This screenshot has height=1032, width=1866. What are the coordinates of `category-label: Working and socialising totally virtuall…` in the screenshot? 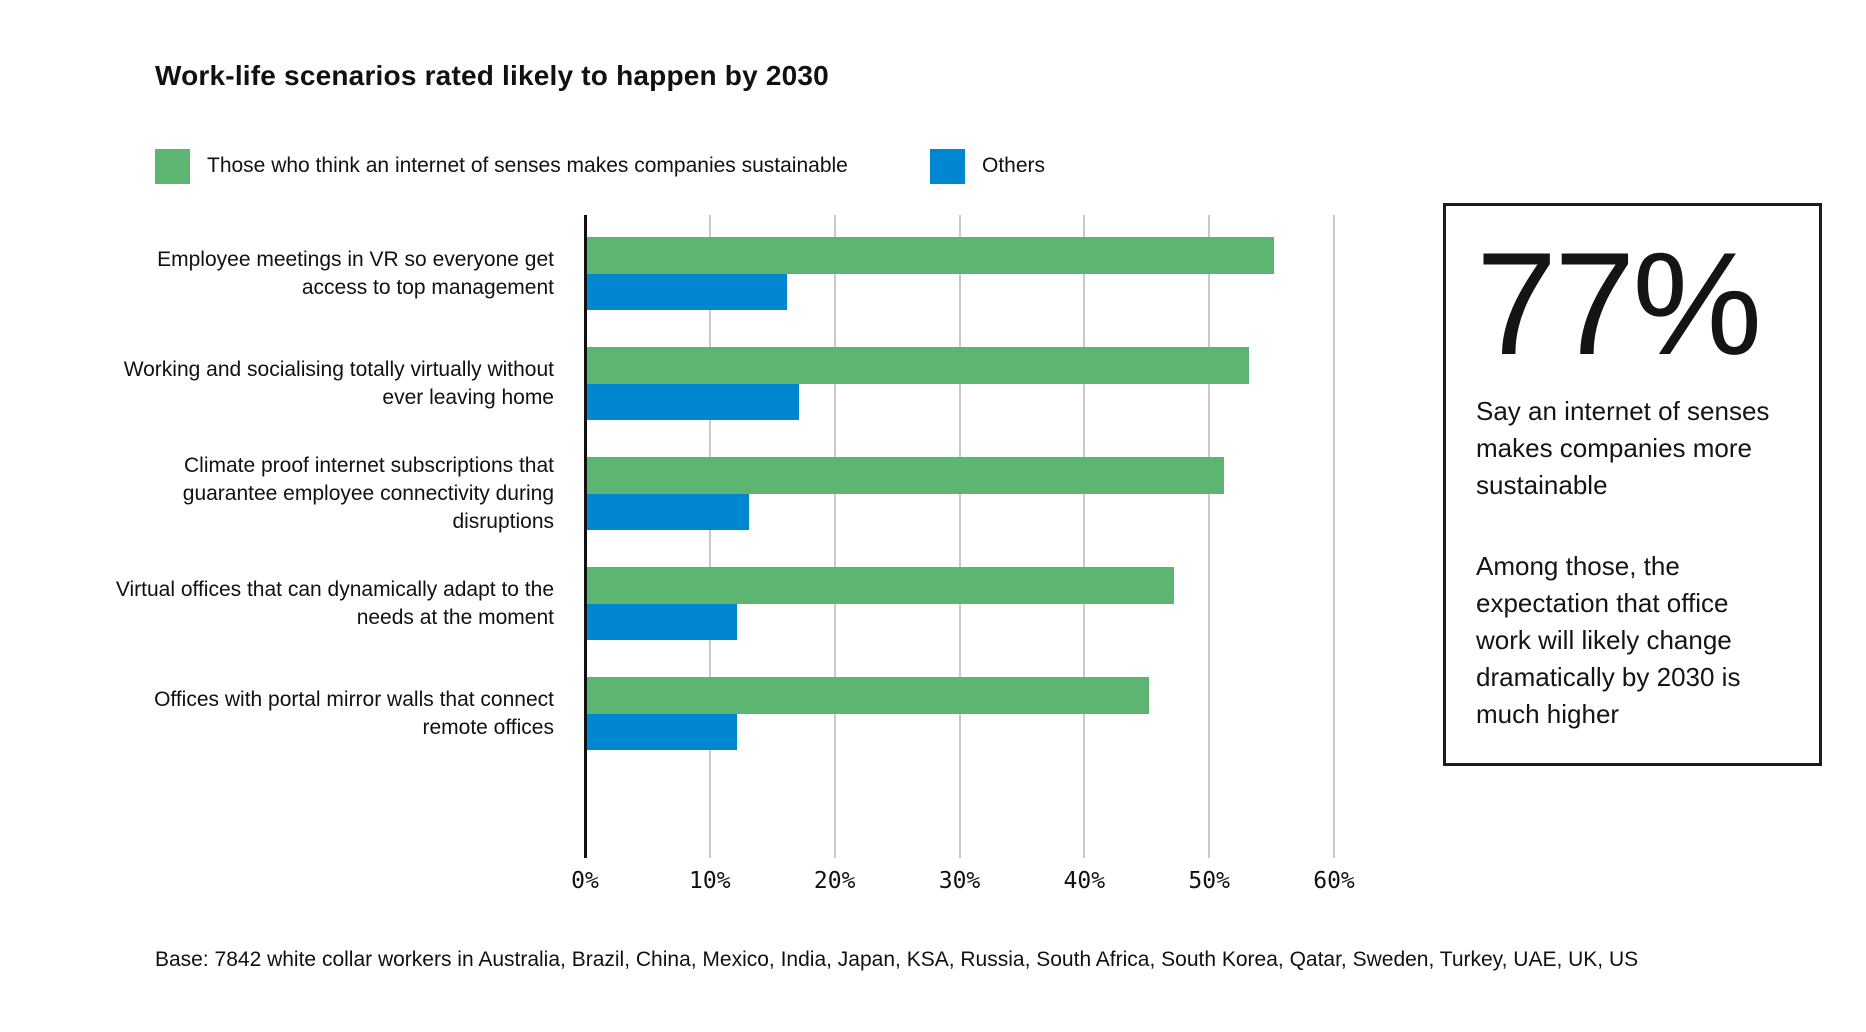 It's located at (338, 383).